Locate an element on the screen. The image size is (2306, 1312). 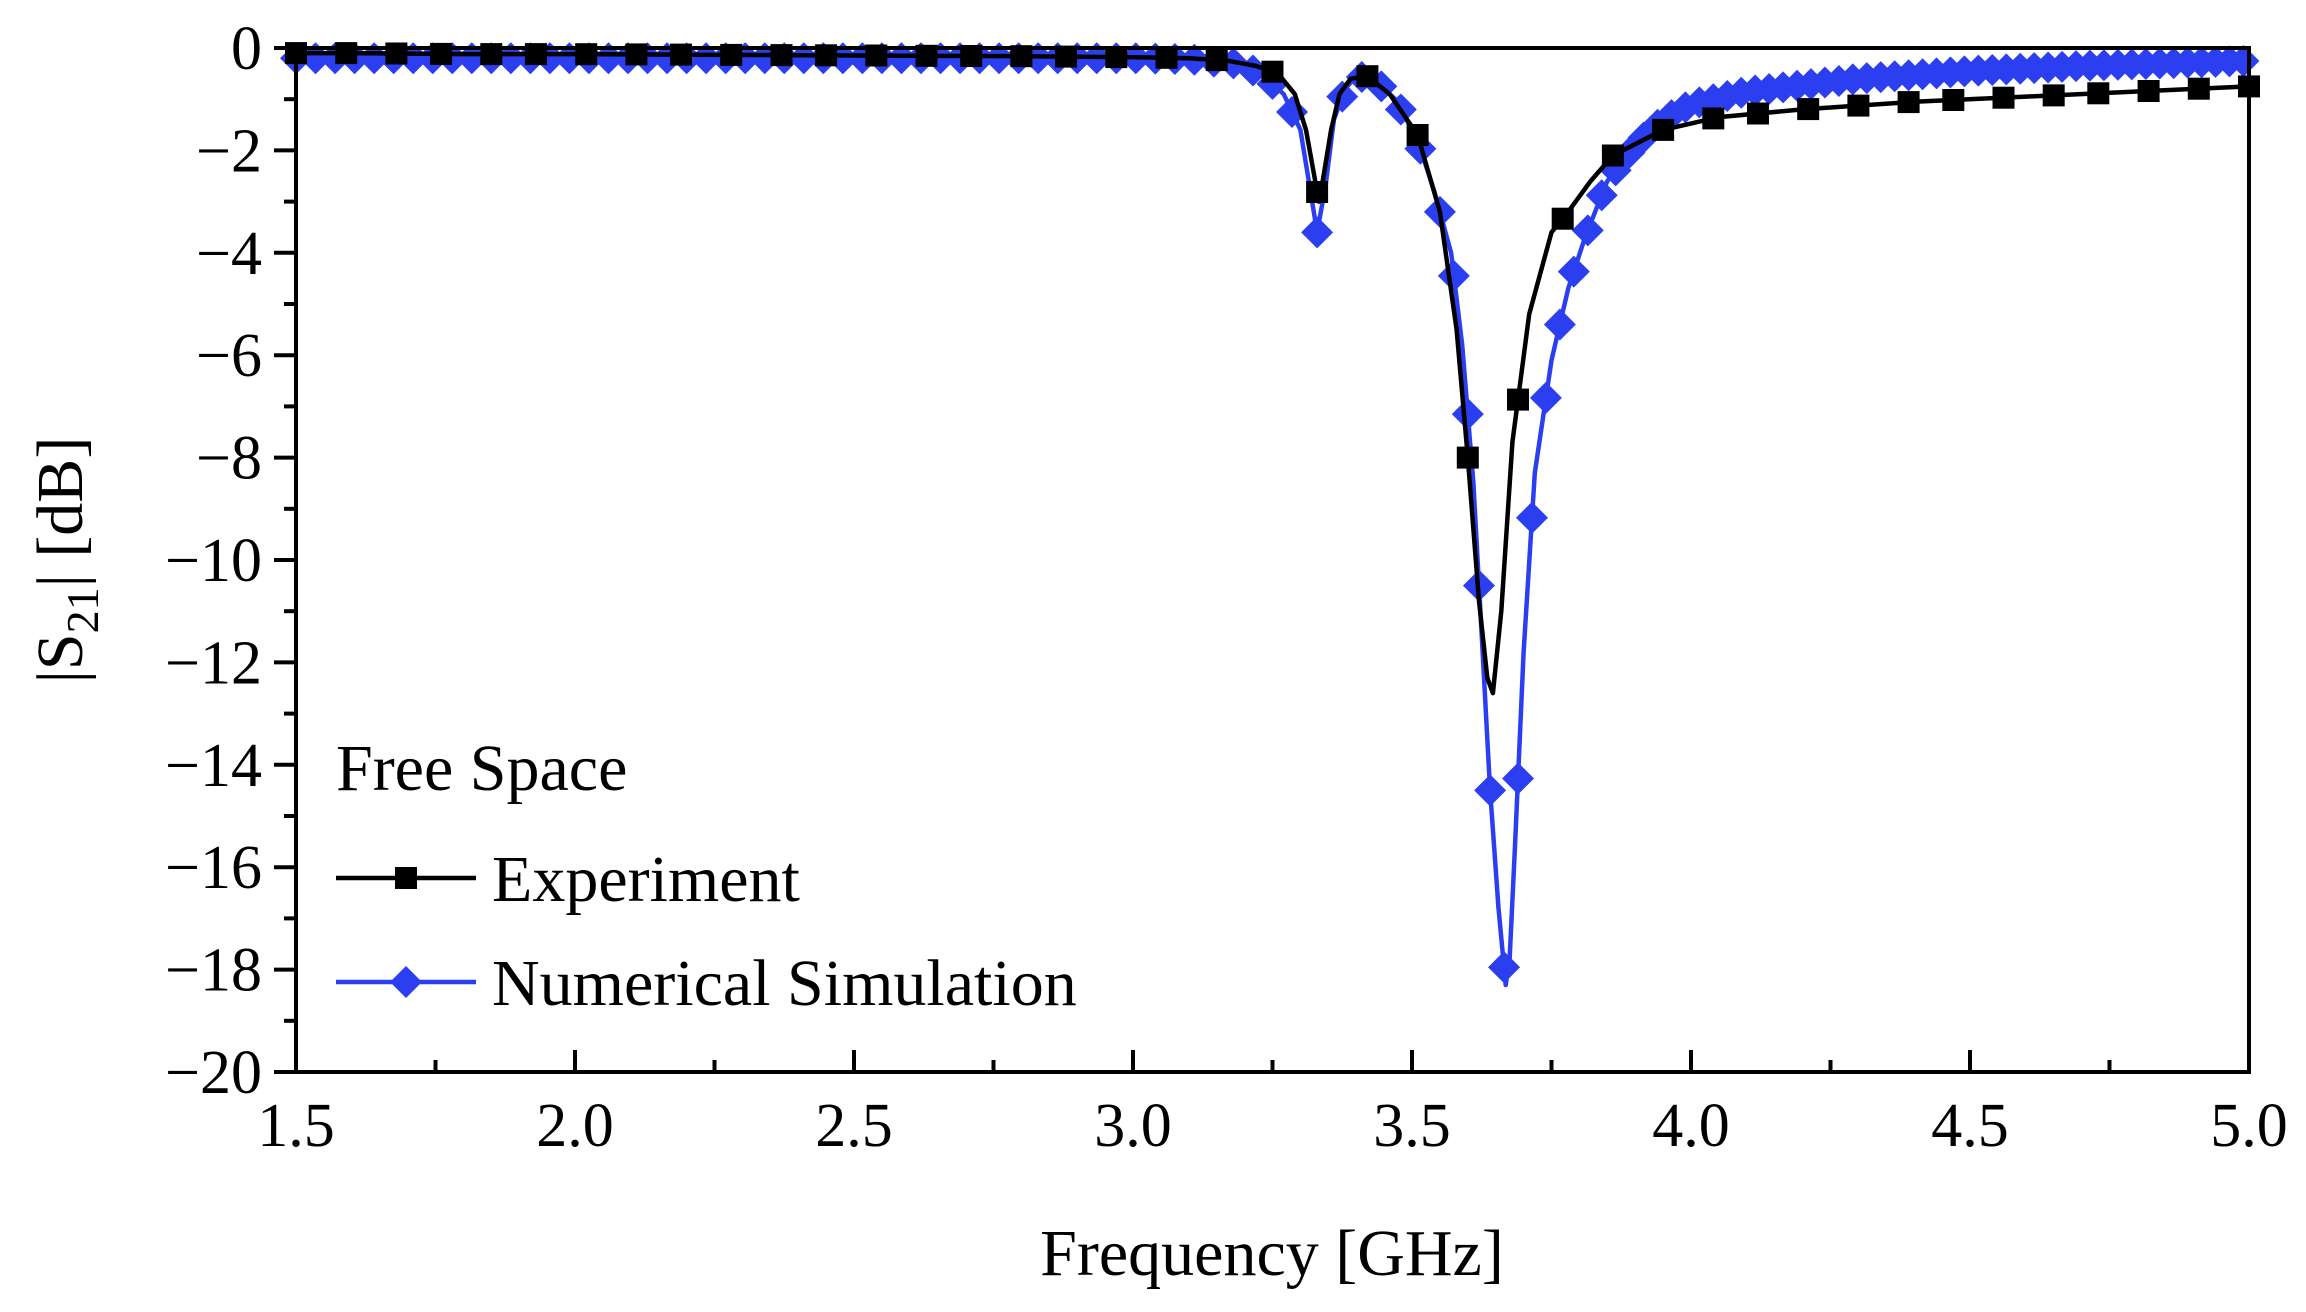
legend-label: Experiment is located at coordinates (646, 879).